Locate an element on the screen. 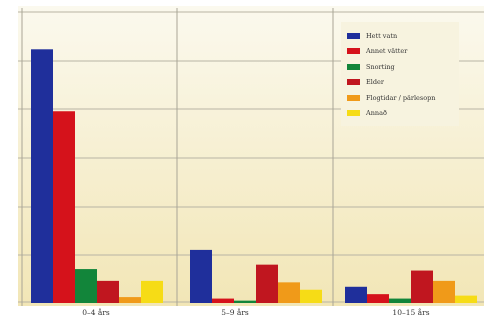 The height and width of the screenshot is (320, 484). x-tick-labels: 0–4 års 5–9 års 10–15 års is located at coordinates (256, 312).